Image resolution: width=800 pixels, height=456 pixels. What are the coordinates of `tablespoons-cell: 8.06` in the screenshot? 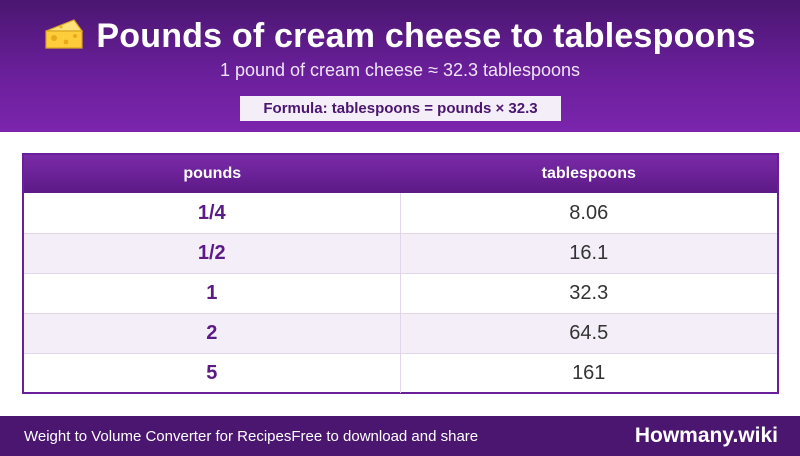 It's located at (589, 212).